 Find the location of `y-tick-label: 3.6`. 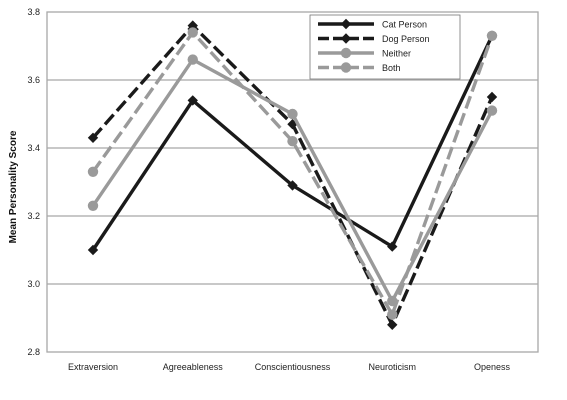

y-tick-label: 3.6 is located at coordinates (33, 80).